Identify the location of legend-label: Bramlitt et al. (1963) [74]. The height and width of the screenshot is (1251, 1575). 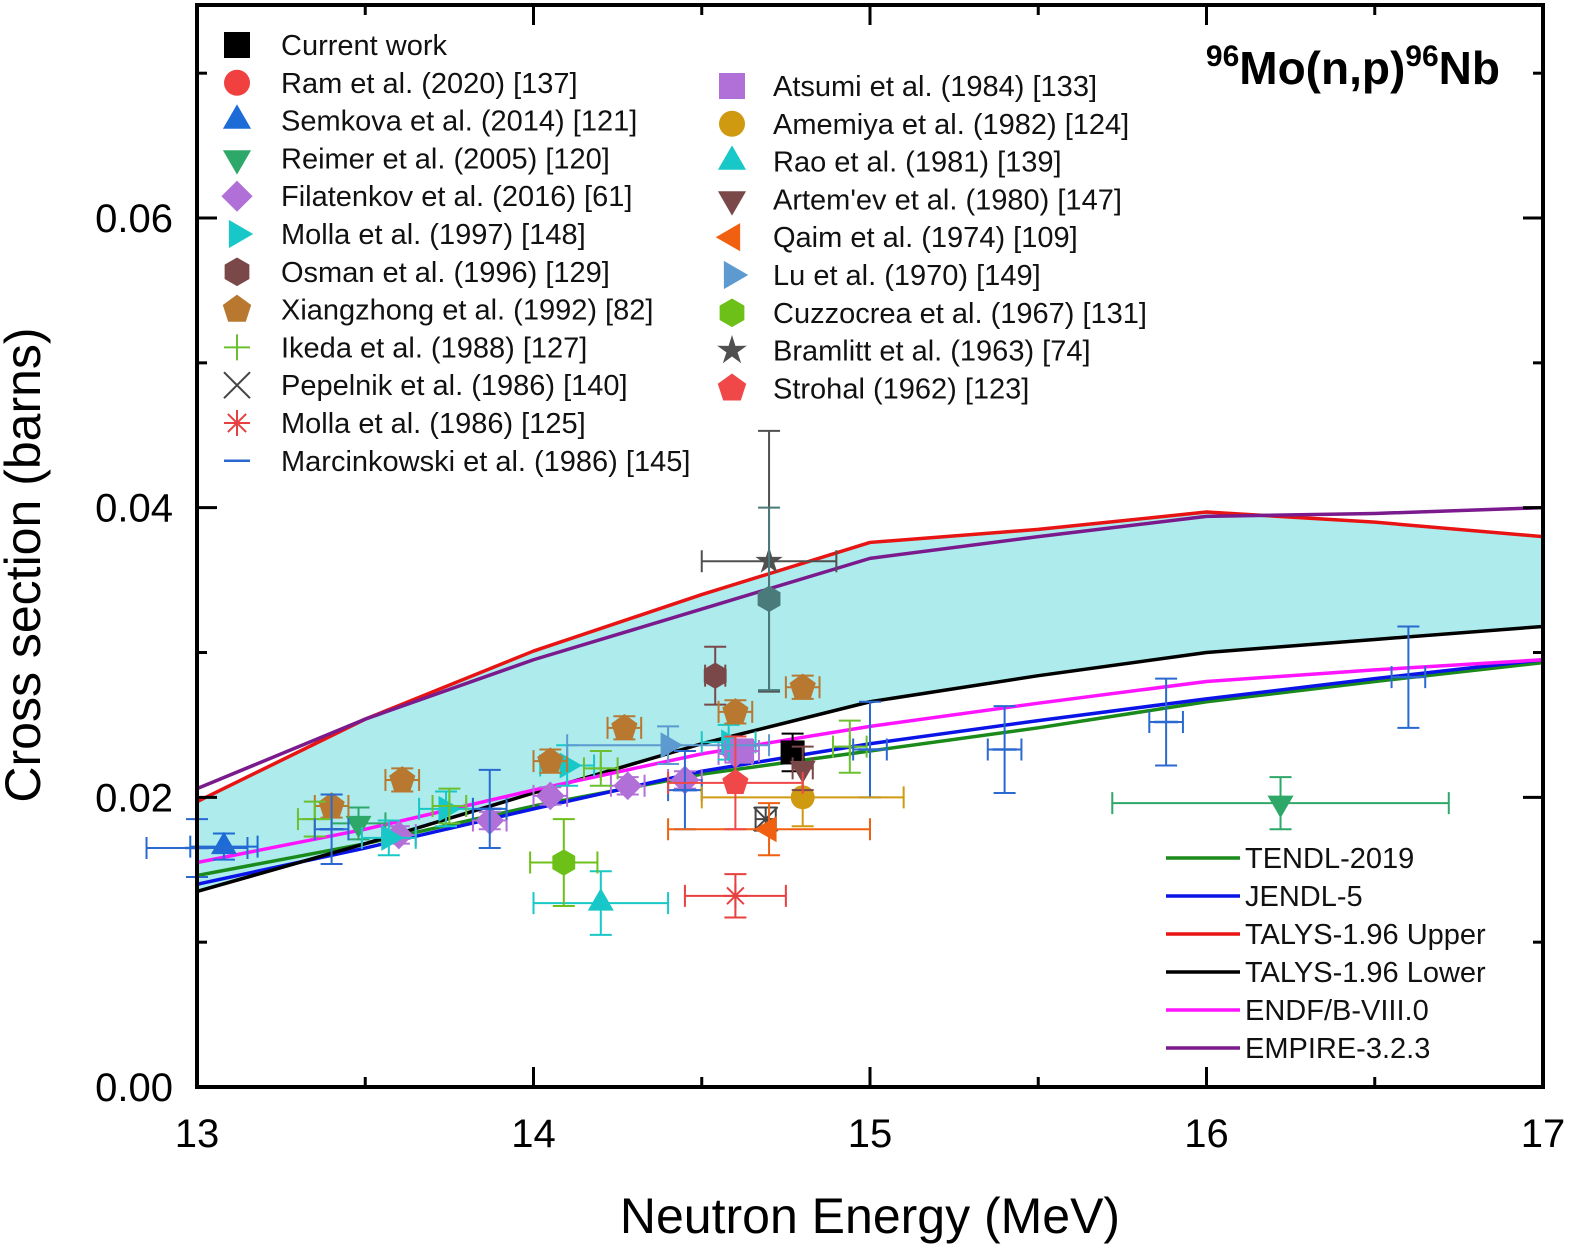
(932, 352).